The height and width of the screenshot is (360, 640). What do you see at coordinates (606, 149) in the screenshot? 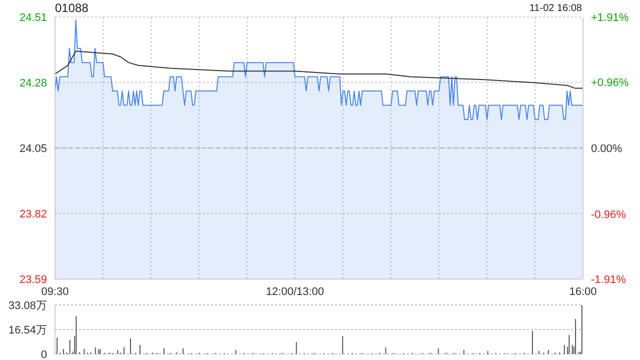
I see `y2-tick-label: 0.00%` at bounding box center [606, 149].